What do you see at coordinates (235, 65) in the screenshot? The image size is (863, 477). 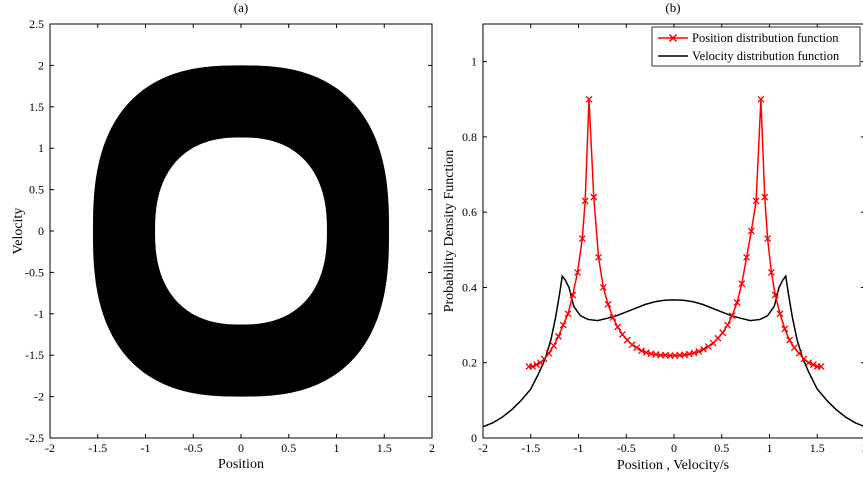 I see `y-tick: 2` at bounding box center [235, 65].